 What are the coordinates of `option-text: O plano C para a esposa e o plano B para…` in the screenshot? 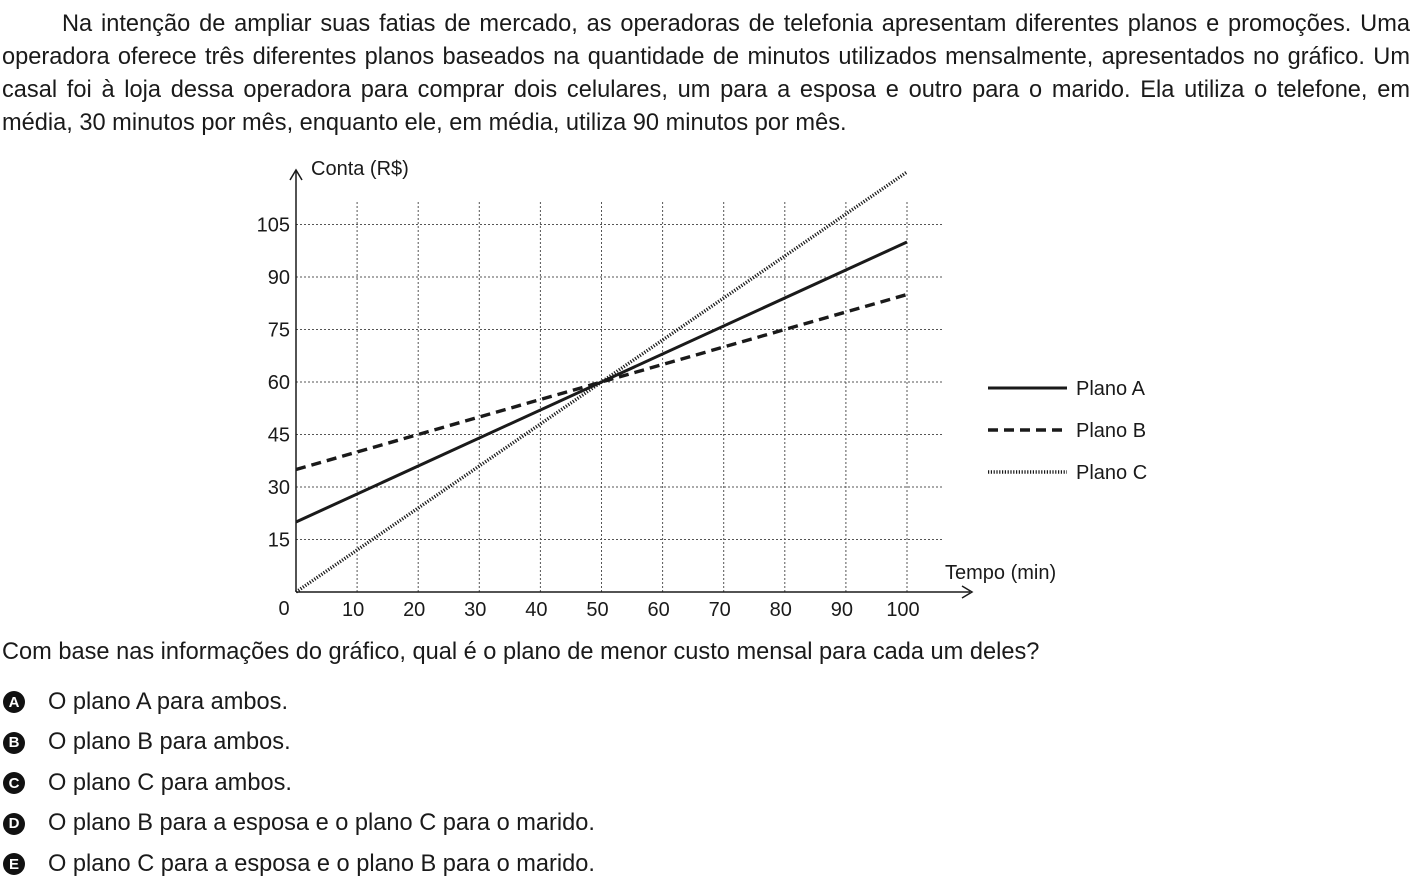 It's located at (321, 863).